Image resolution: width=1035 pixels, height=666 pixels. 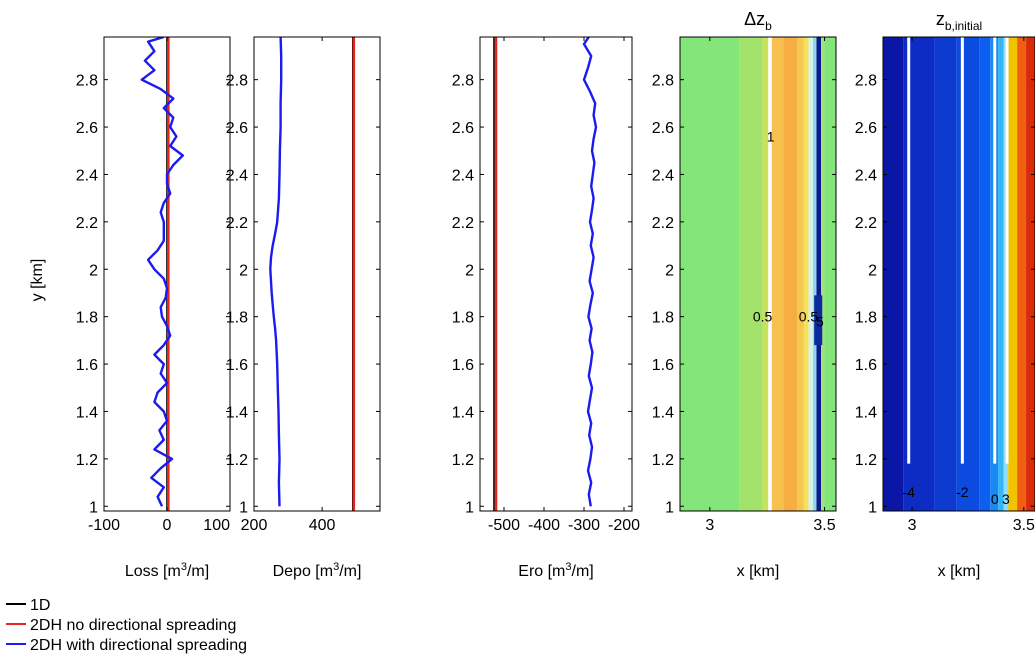 I want to click on contour-label-3: 3, so click(x=1006, y=499).